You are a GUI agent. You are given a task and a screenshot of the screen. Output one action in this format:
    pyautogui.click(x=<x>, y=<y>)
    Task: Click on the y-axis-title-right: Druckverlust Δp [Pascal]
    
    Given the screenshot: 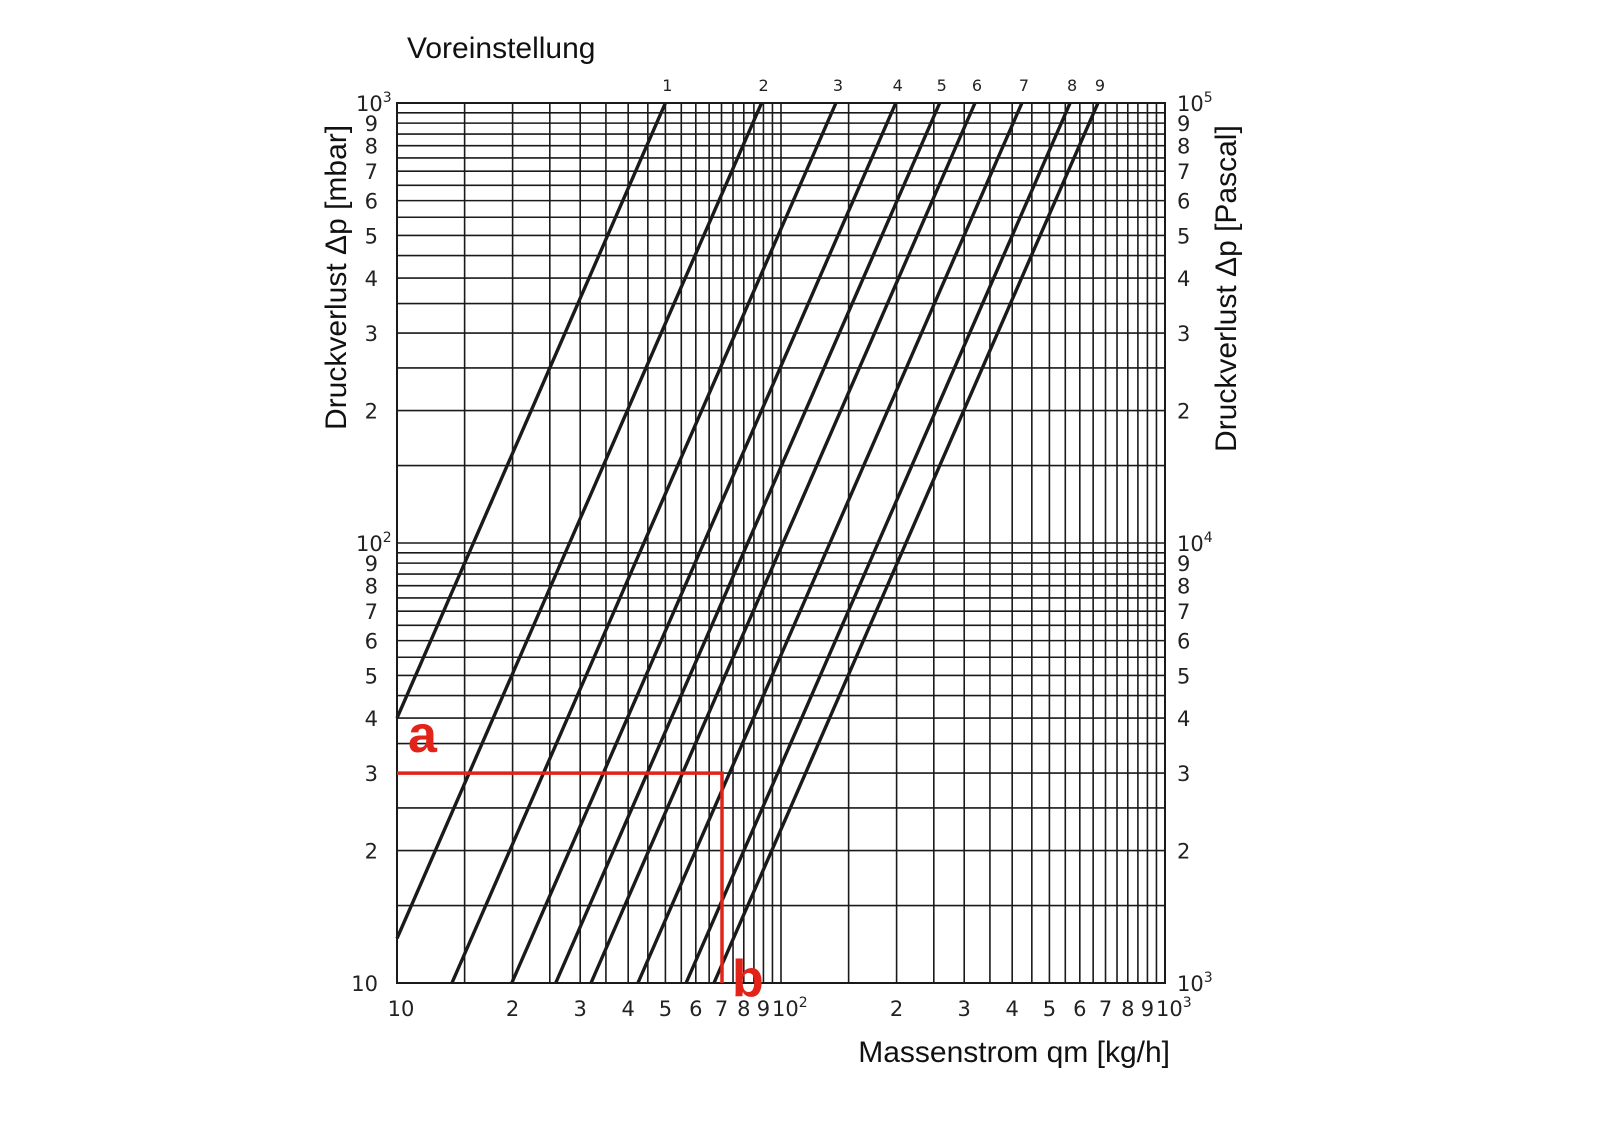 What is the action you would take?
    pyautogui.click(x=1226, y=288)
    